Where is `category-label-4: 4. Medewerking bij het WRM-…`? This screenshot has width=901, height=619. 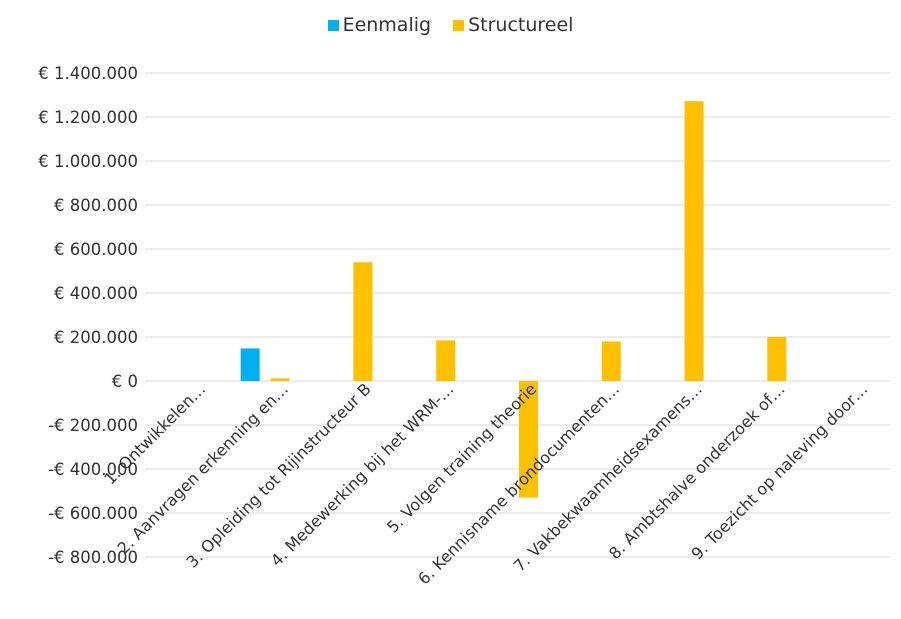
category-label-4: 4. Medewerking bij het WRM-… is located at coordinates (362, 474).